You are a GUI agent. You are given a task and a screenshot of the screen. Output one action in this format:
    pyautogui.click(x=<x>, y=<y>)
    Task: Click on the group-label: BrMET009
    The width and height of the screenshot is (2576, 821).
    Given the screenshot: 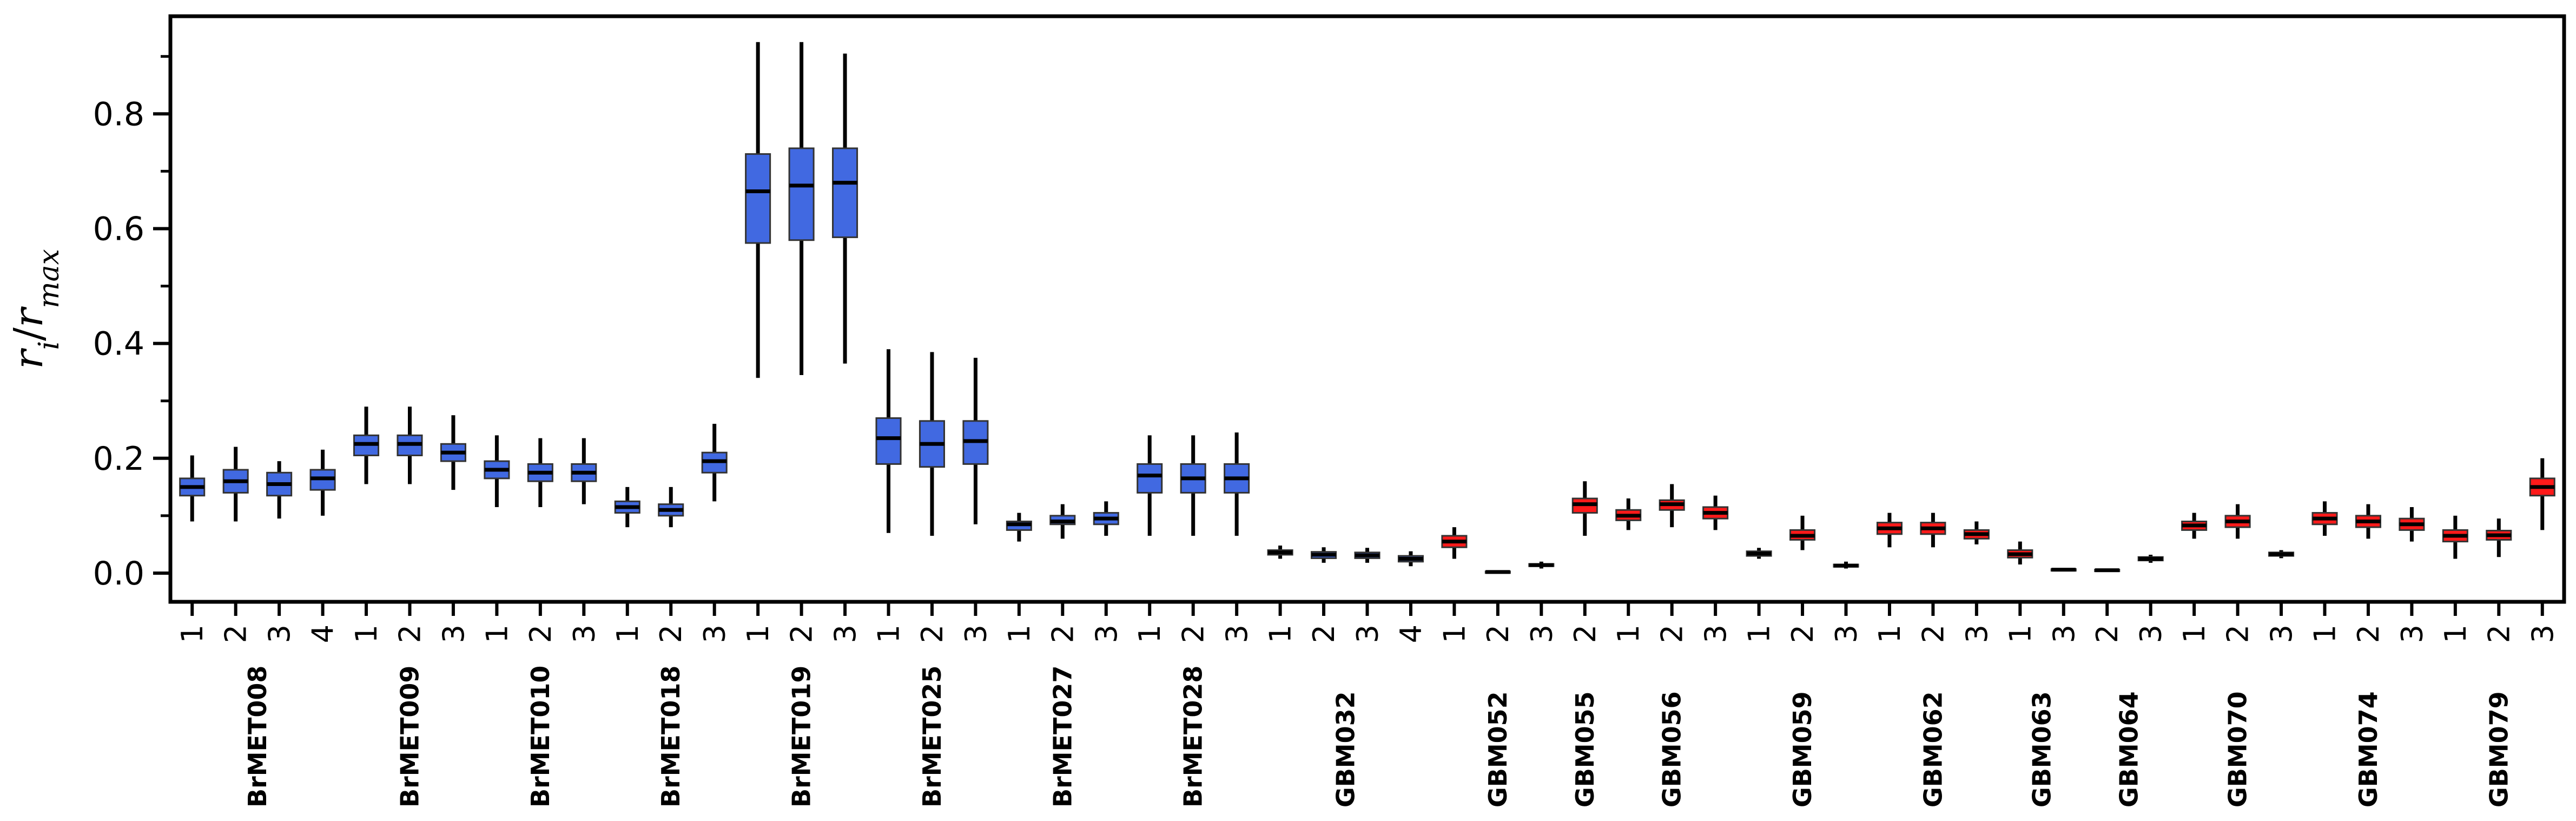 What is the action you would take?
    pyautogui.click(x=410, y=736)
    